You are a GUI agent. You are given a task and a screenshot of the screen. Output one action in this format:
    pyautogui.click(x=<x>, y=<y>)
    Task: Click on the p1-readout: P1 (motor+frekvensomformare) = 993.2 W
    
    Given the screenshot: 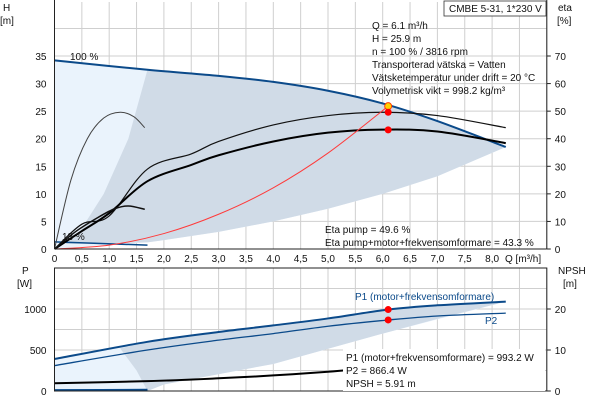 What is the action you would take?
    pyautogui.click(x=440, y=358)
    